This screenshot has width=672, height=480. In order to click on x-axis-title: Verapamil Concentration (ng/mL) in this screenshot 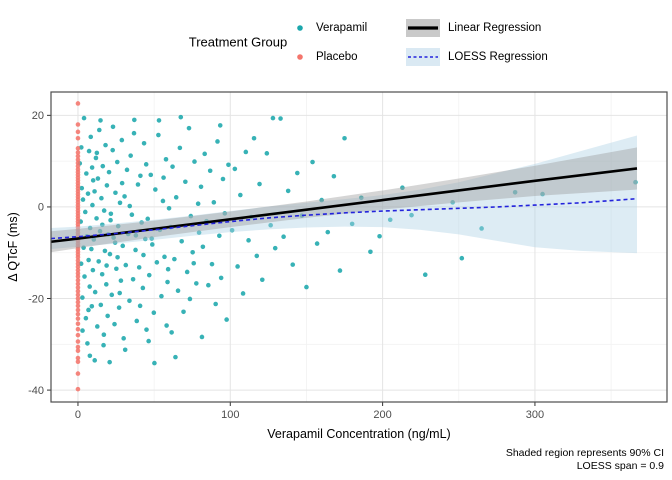, I will do `click(358, 434)`.